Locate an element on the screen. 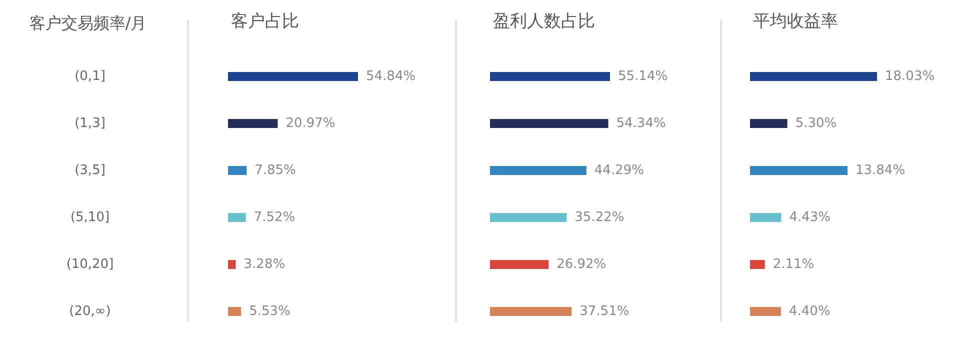  data-label: 54.34% is located at coordinates (641, 123).